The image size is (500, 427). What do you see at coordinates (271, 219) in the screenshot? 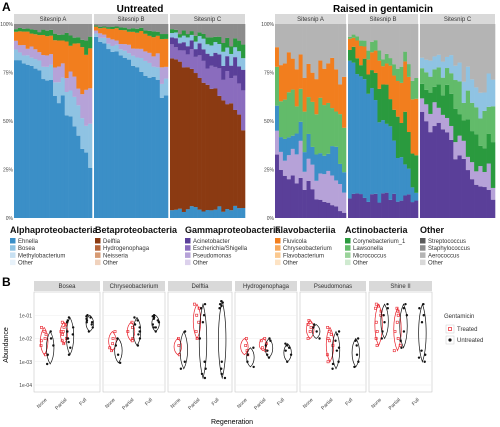
I see `y-tick-label-gentamicin: 0%` at bounding box center [271, 219].